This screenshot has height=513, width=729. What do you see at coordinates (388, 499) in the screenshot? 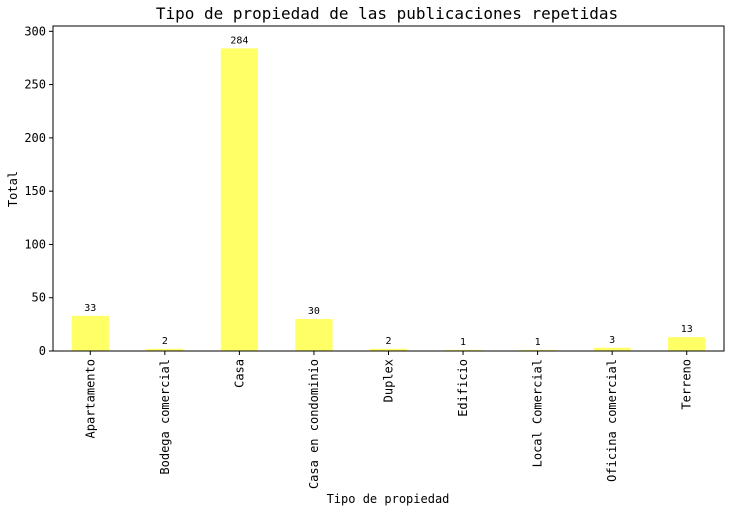
I see `x-axis-label: Tipo de propiedad` at bounding box center [388, 499].